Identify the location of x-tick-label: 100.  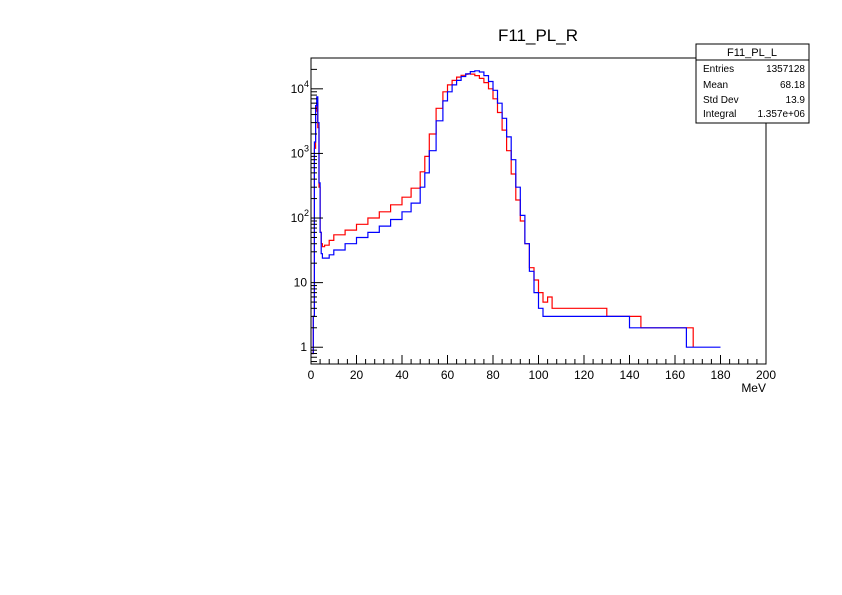
(538, 375).